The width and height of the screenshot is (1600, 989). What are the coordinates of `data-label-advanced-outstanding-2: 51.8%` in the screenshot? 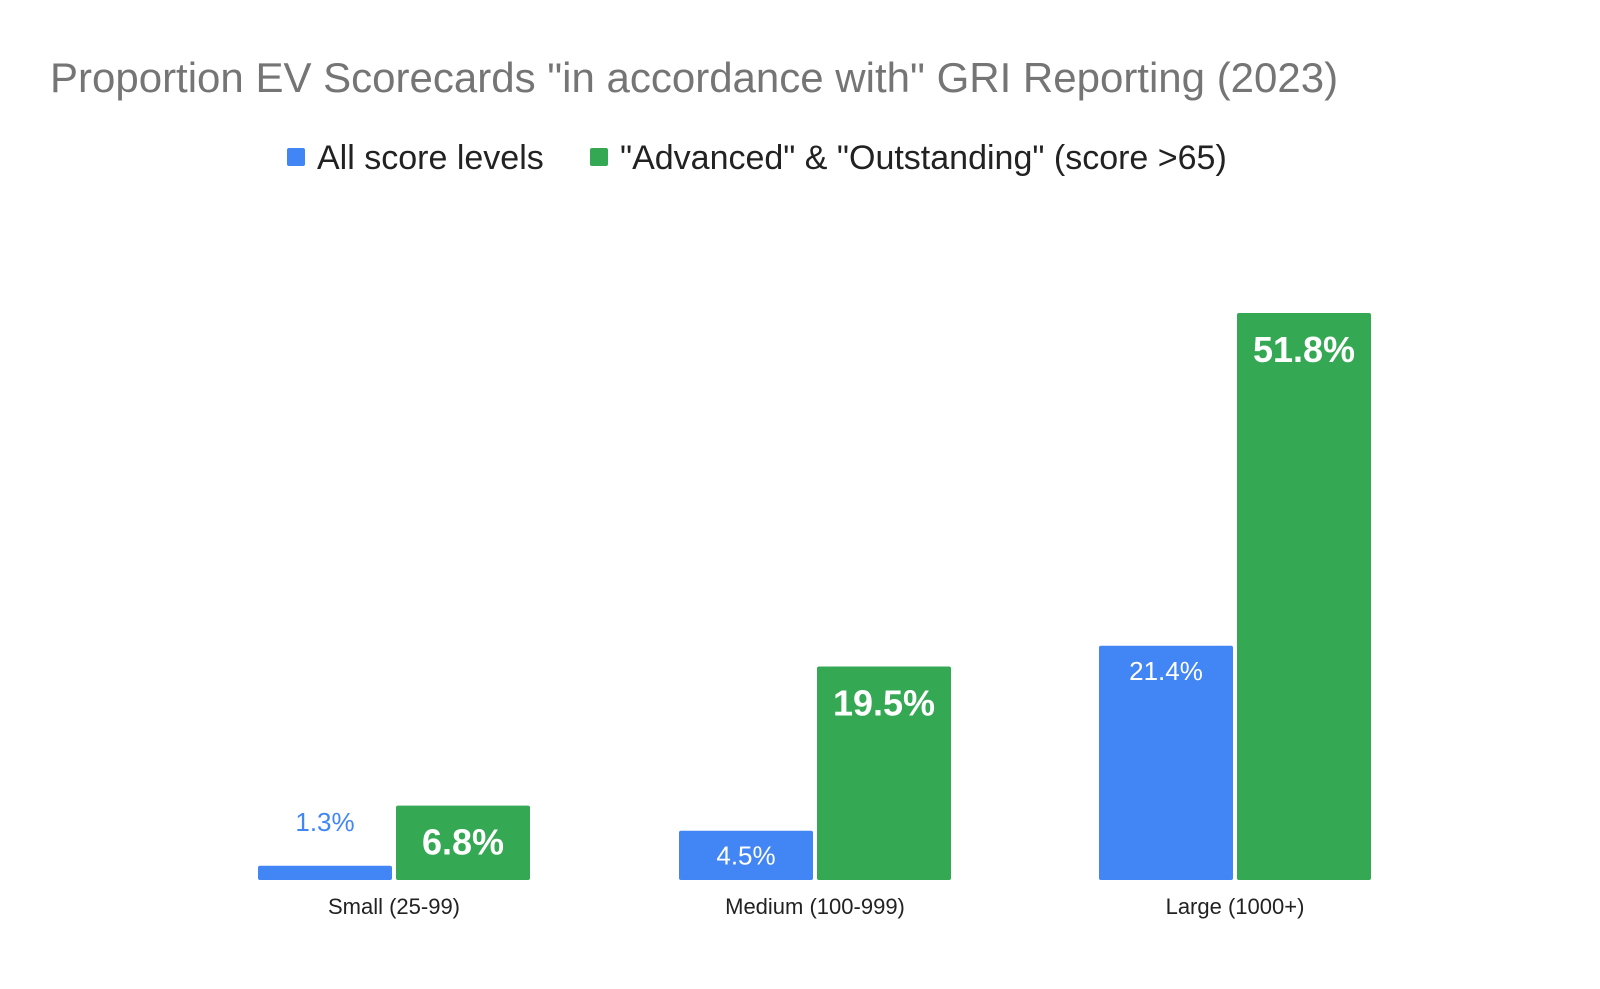 It's located at (1304, 349).